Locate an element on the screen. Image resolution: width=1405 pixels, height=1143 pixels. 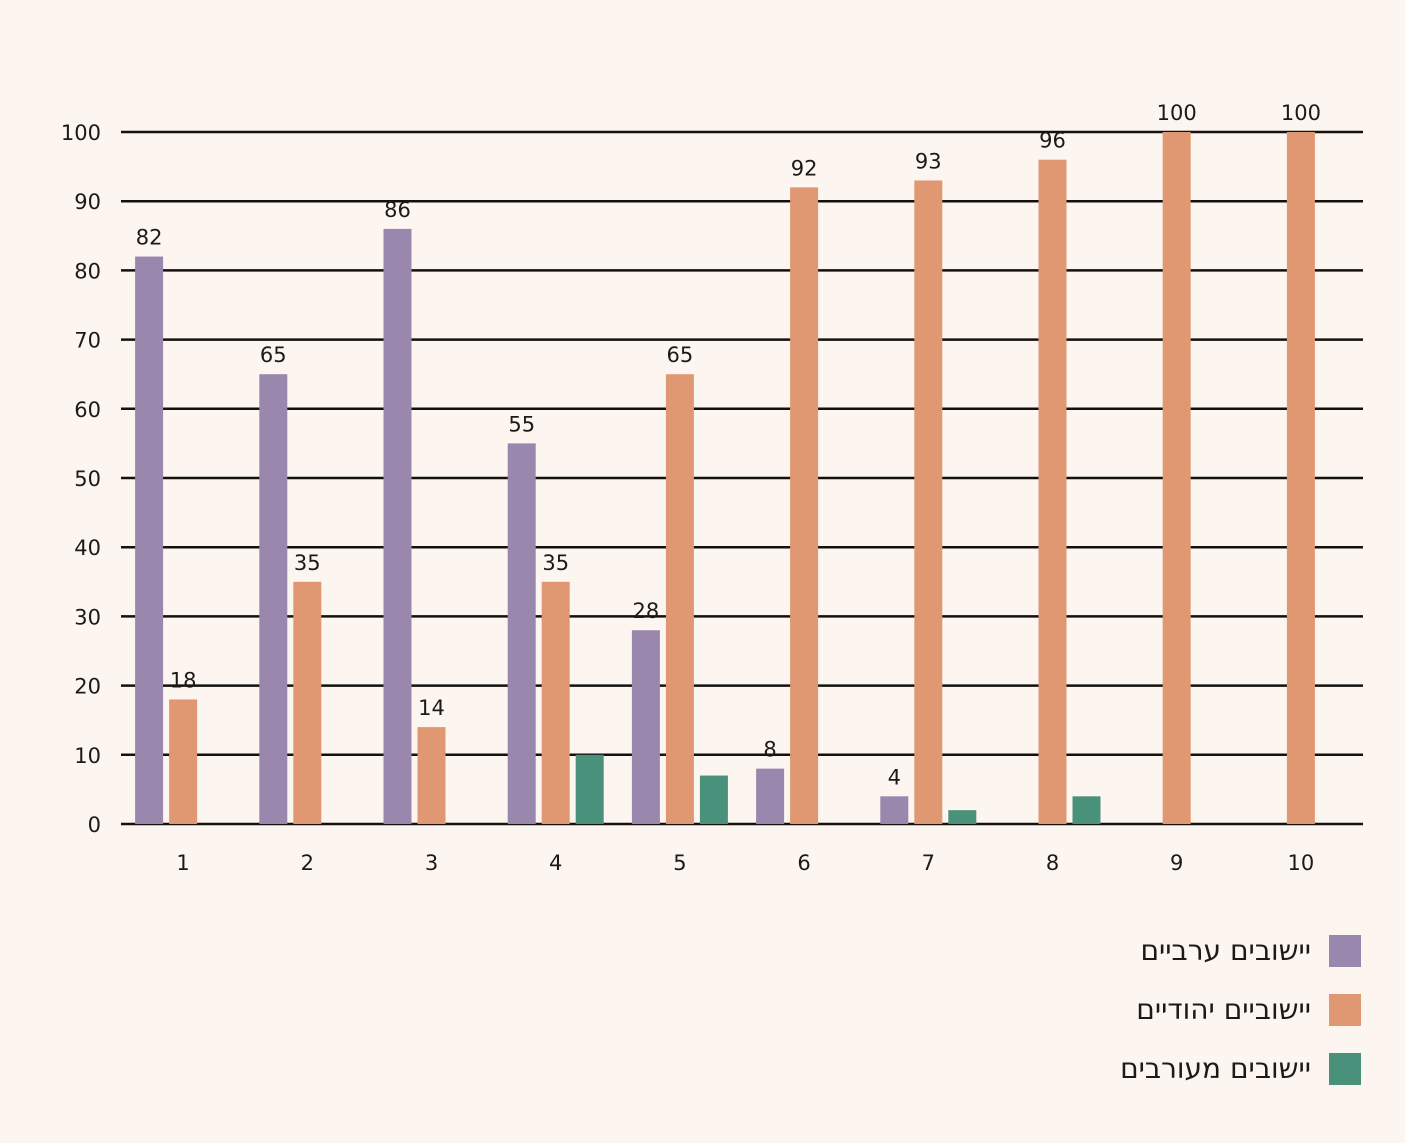
data-label-cat5-series0: 28 is located at coordinates (646, 611).